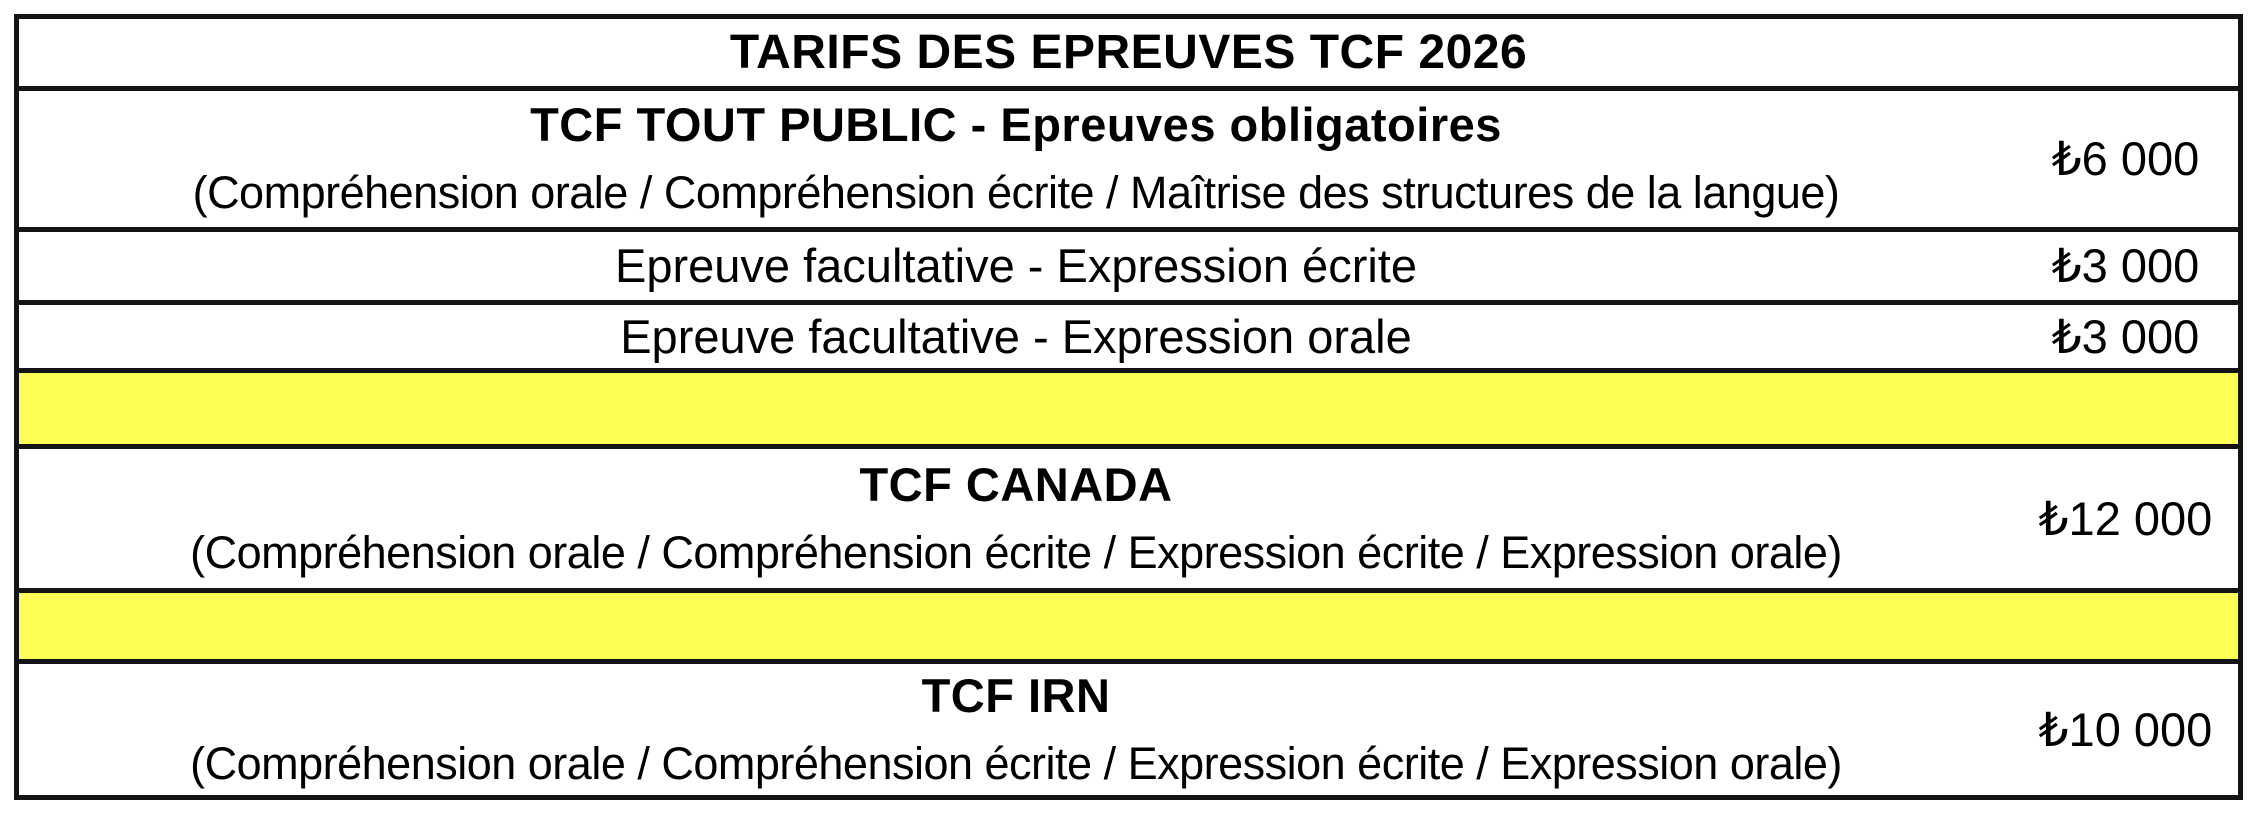 The width and height of the screenshot is (2260, 814). I want to click on title-cell: TARIFS DES EPREUVES TCF 2026, so click(1128, 52).